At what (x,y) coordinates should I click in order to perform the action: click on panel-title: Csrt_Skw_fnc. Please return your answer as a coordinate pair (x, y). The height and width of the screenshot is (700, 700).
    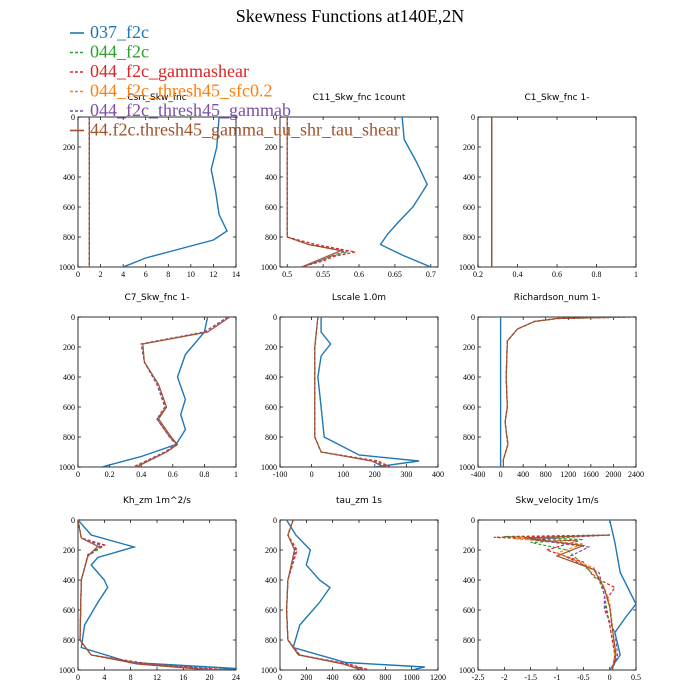
    Looking at the image, I should click on (156, 98).